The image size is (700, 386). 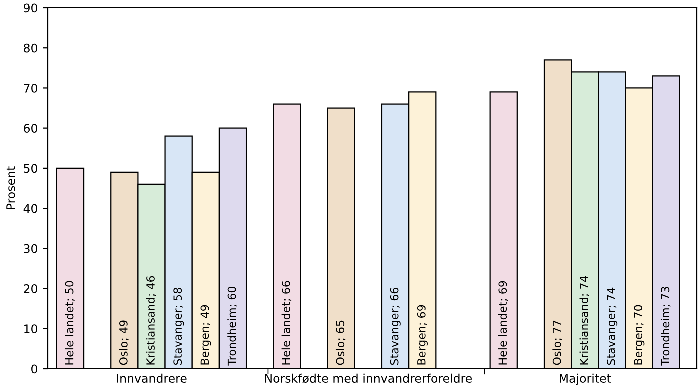 I want to click on y-tick-label: 0, so click(x=35, y=369).